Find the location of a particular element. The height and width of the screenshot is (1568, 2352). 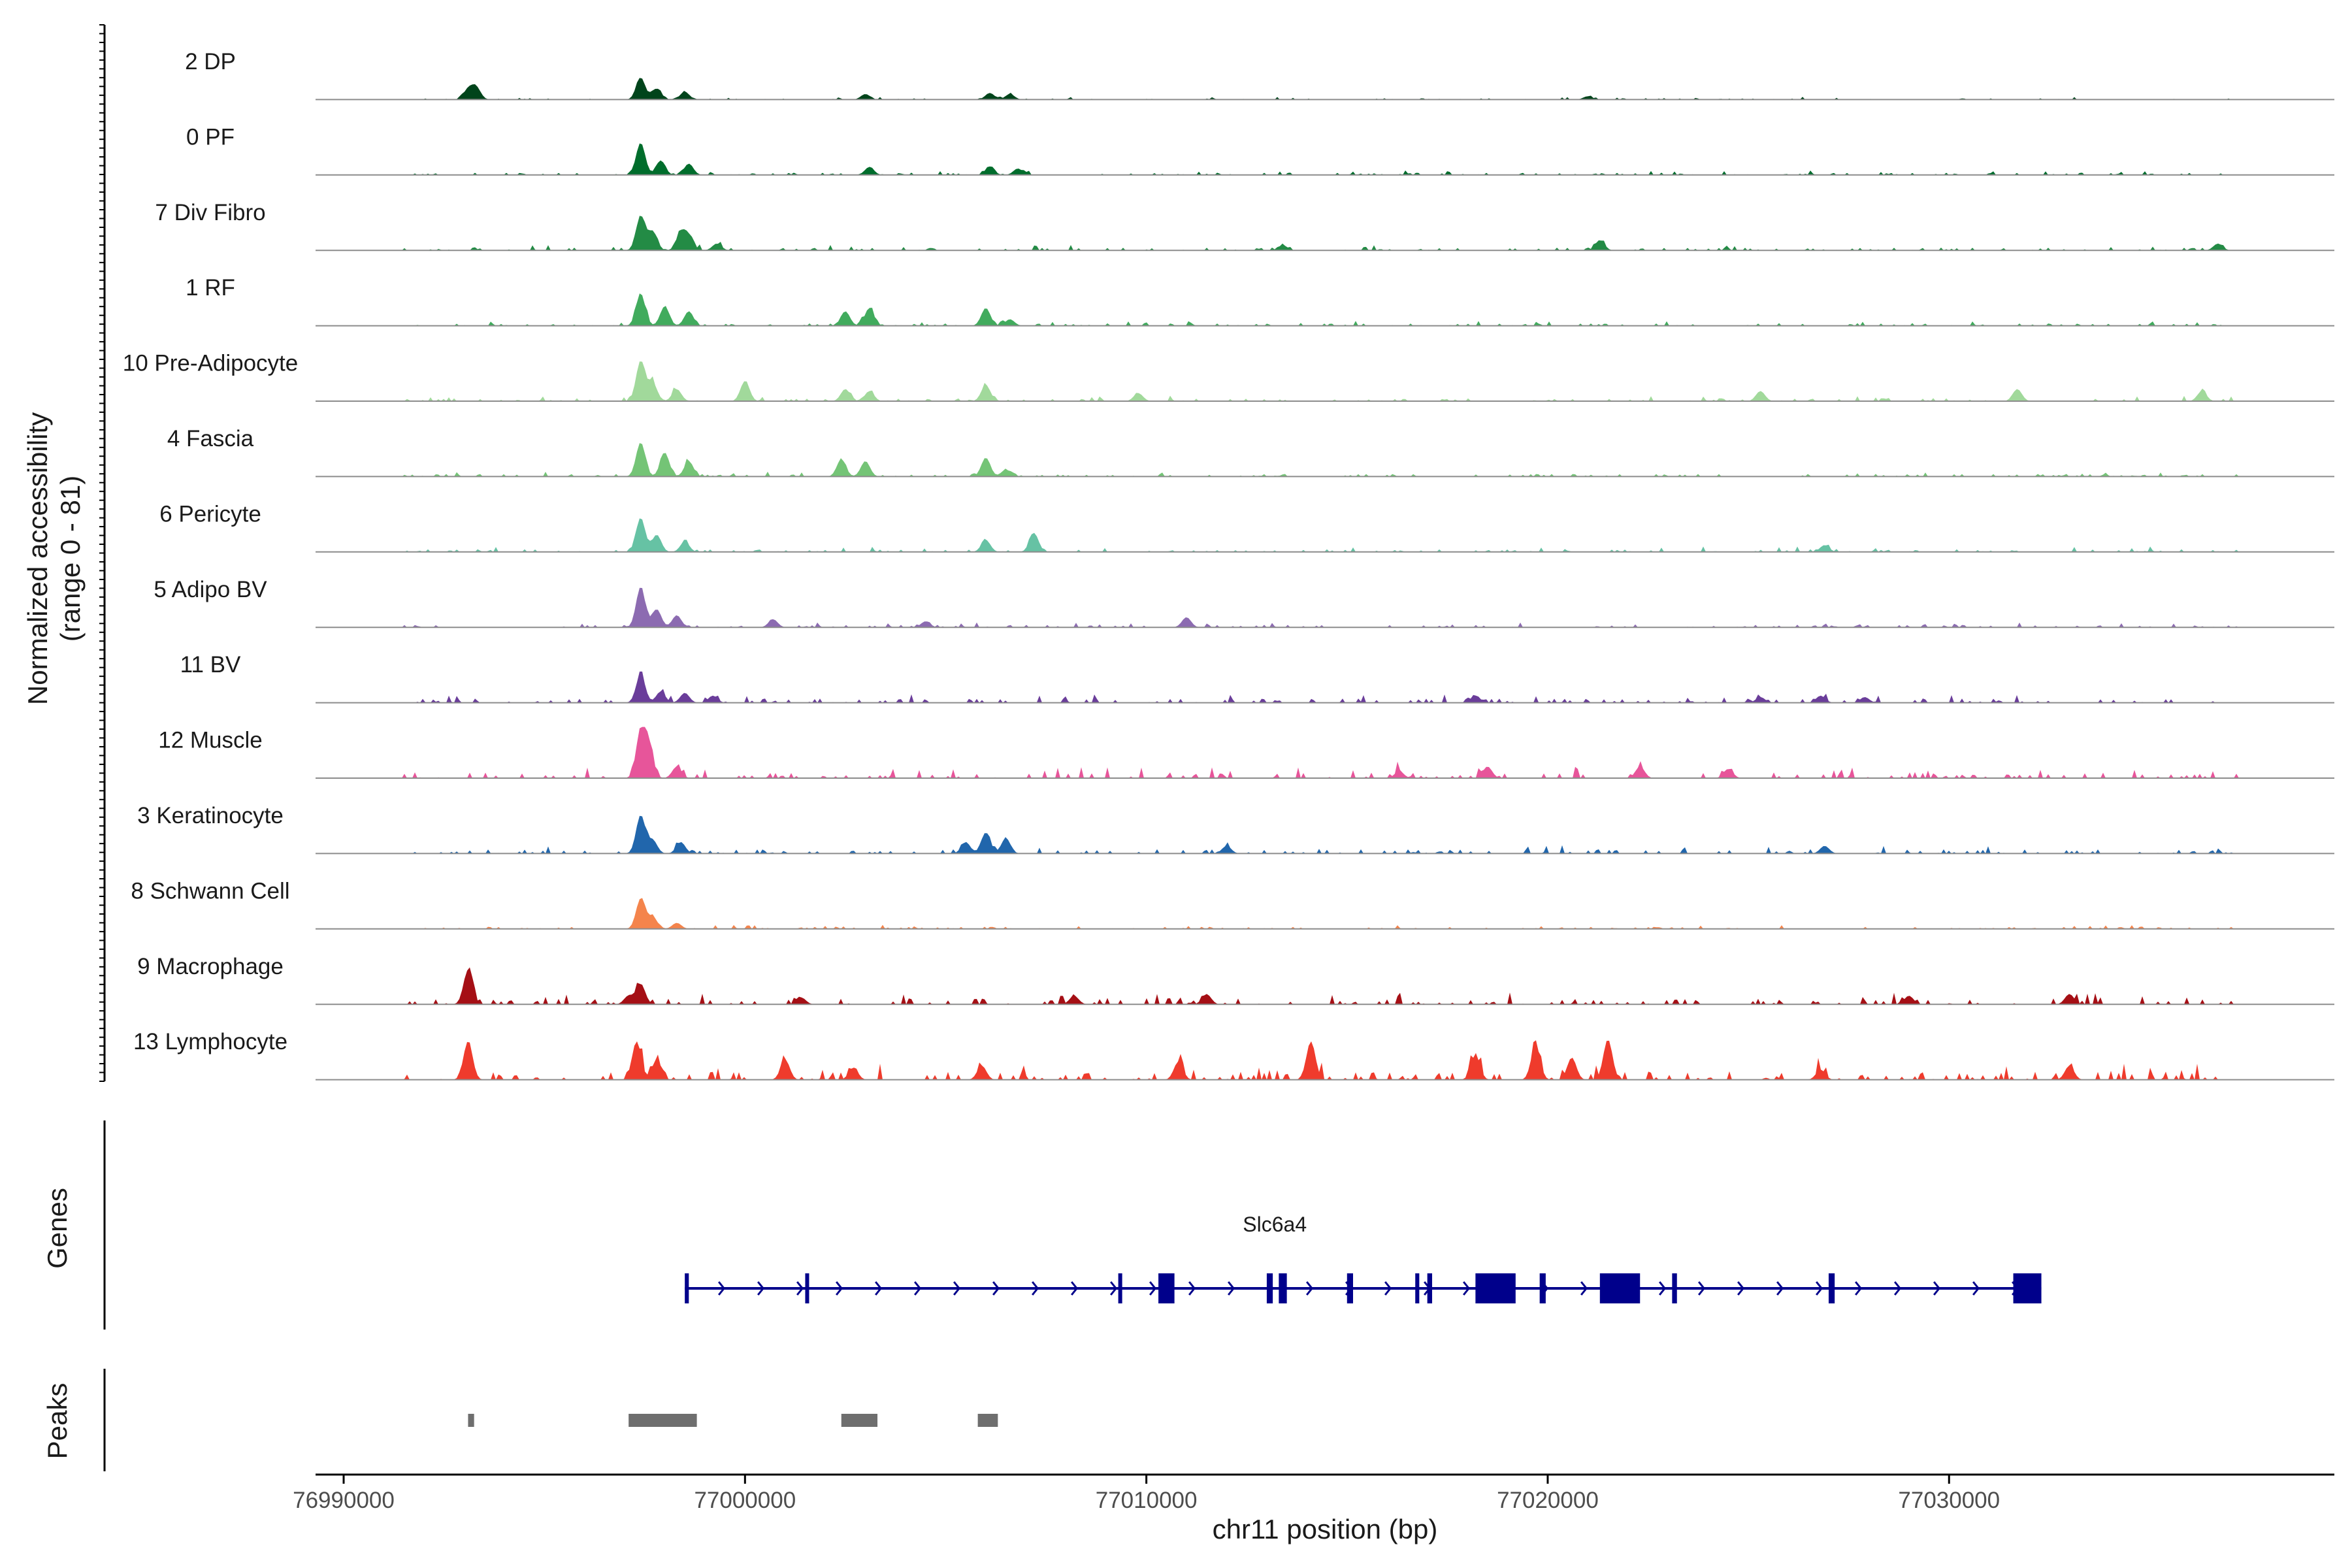

track-label: 5 Adipo BV is located at coordinates (210, 589).